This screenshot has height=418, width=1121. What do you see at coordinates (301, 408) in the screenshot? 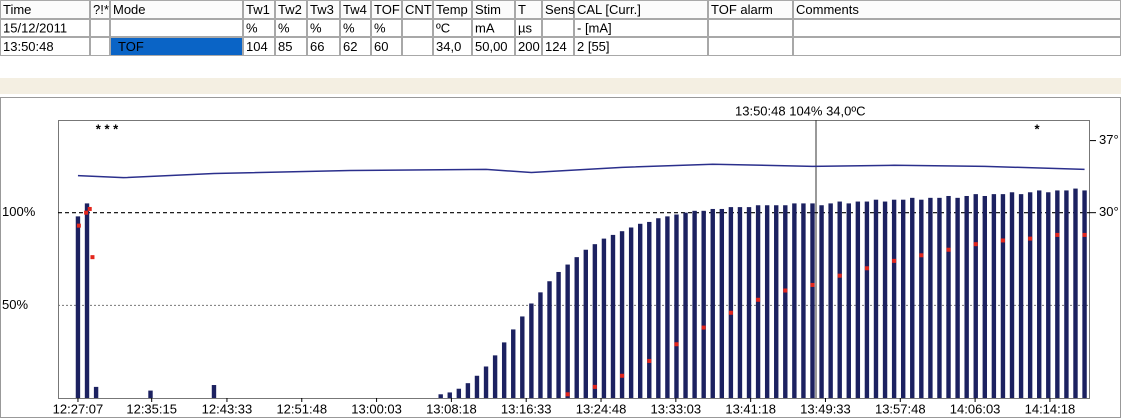
I see `x-tick-label: 12:51:48` at bounding box center [301, 408].